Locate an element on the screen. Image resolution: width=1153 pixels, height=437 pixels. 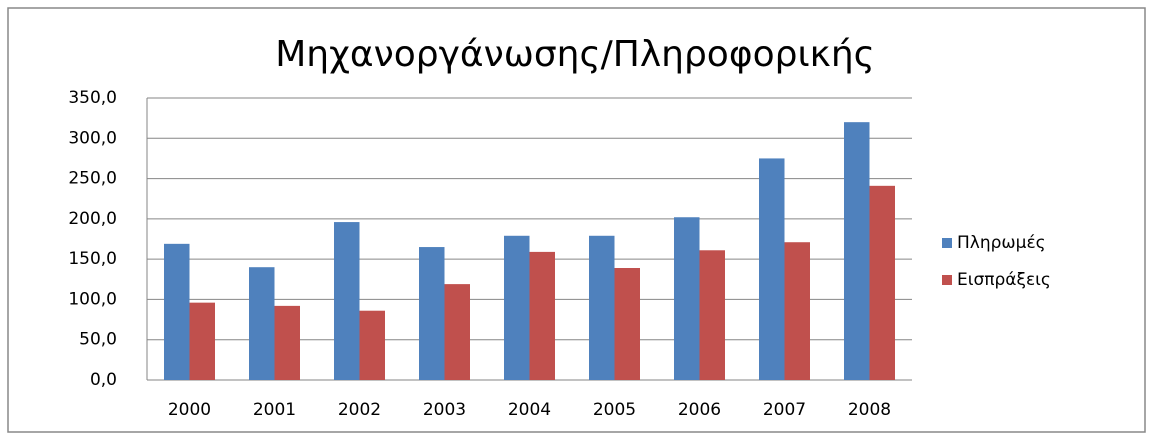
legend-label: Εισπράξεις is located at coordinates (1004, 280).